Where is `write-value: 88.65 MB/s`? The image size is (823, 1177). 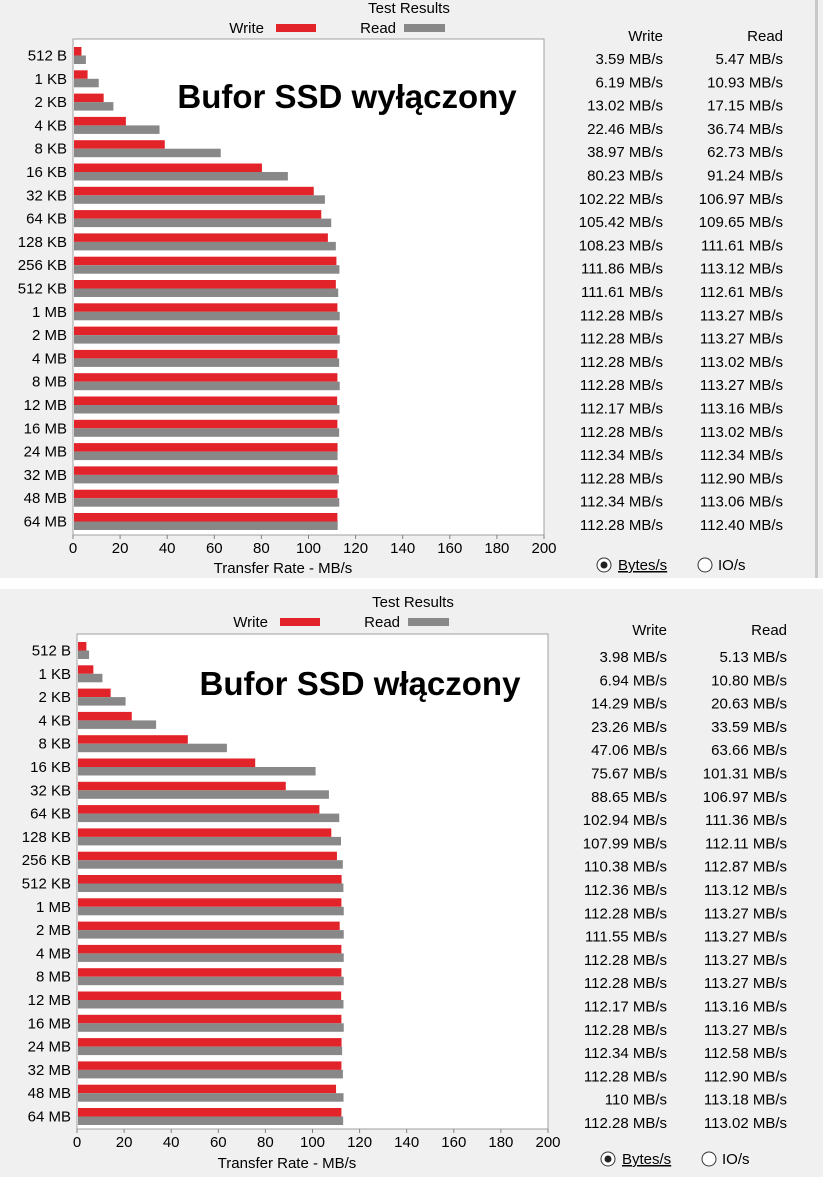 write-value: 88.65 MB/s is located at coordinates (629, 797).